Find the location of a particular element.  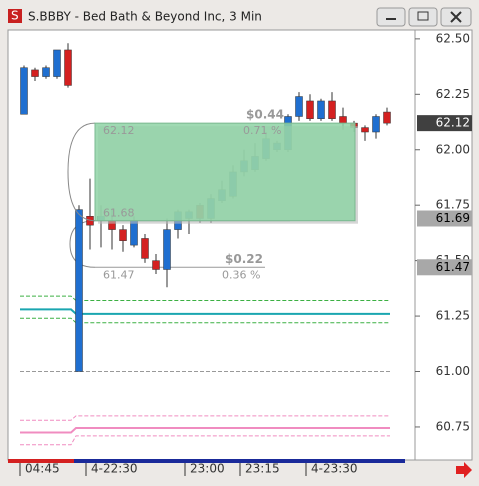

price-tag-label: 61.47 is located at coordinates (453, 267).